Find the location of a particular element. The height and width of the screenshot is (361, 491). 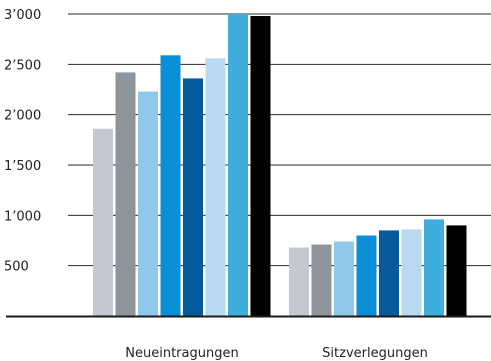

y-tick-label: 2’000 is located at coordinates (22, 116).